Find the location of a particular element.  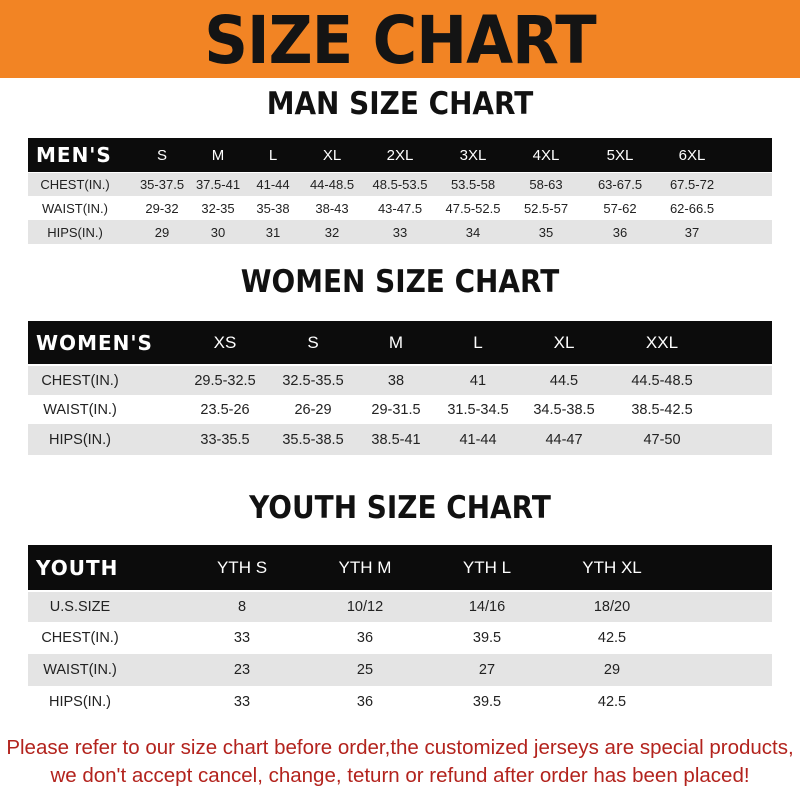

measurement-cell: 62-66.5 is located at coordinates (692, 208).